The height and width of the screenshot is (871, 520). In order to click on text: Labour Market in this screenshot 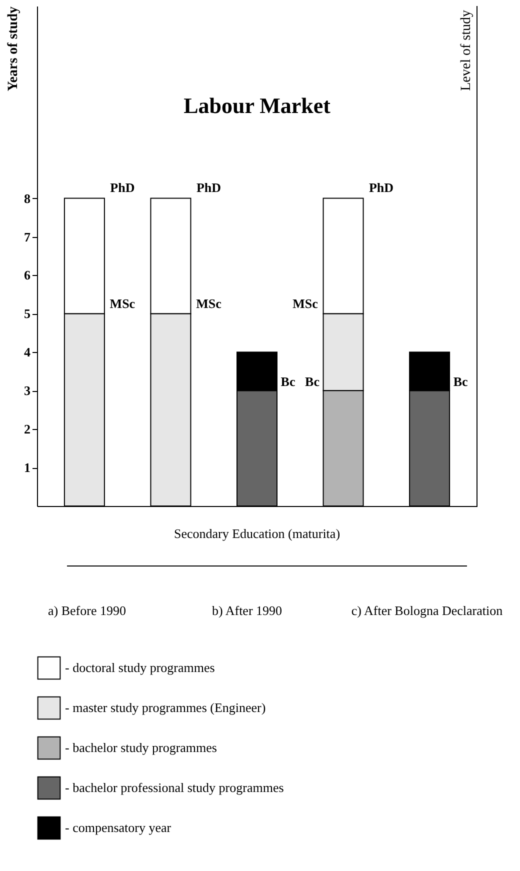, I will do `click(258, 105)`.